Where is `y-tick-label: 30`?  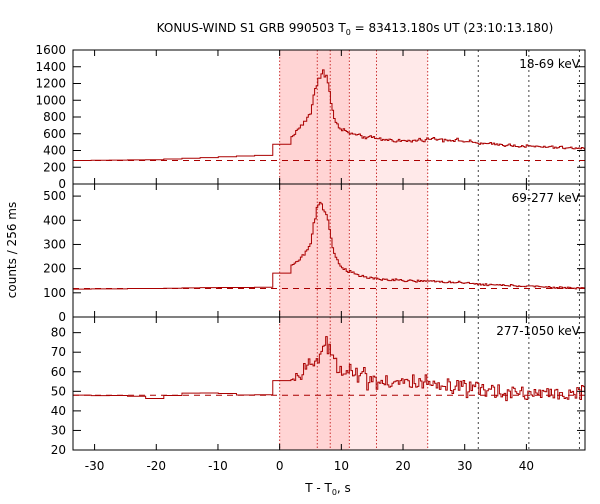
y-tick-label: 30 is located at coordinates (58, 430).